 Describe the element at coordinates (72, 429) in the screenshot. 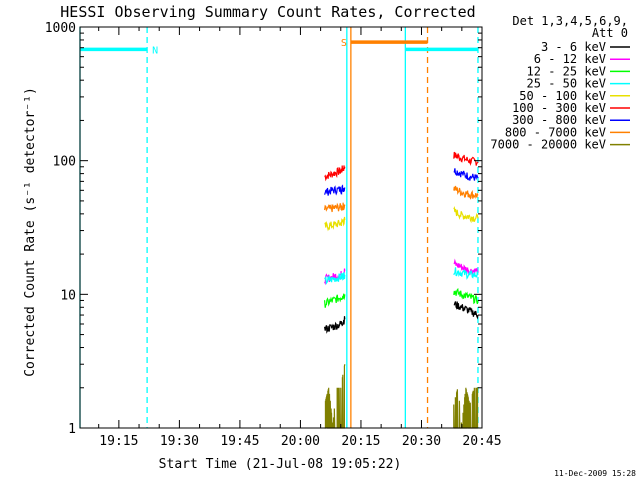

I see `y-tick-label-0: 1` at that location.